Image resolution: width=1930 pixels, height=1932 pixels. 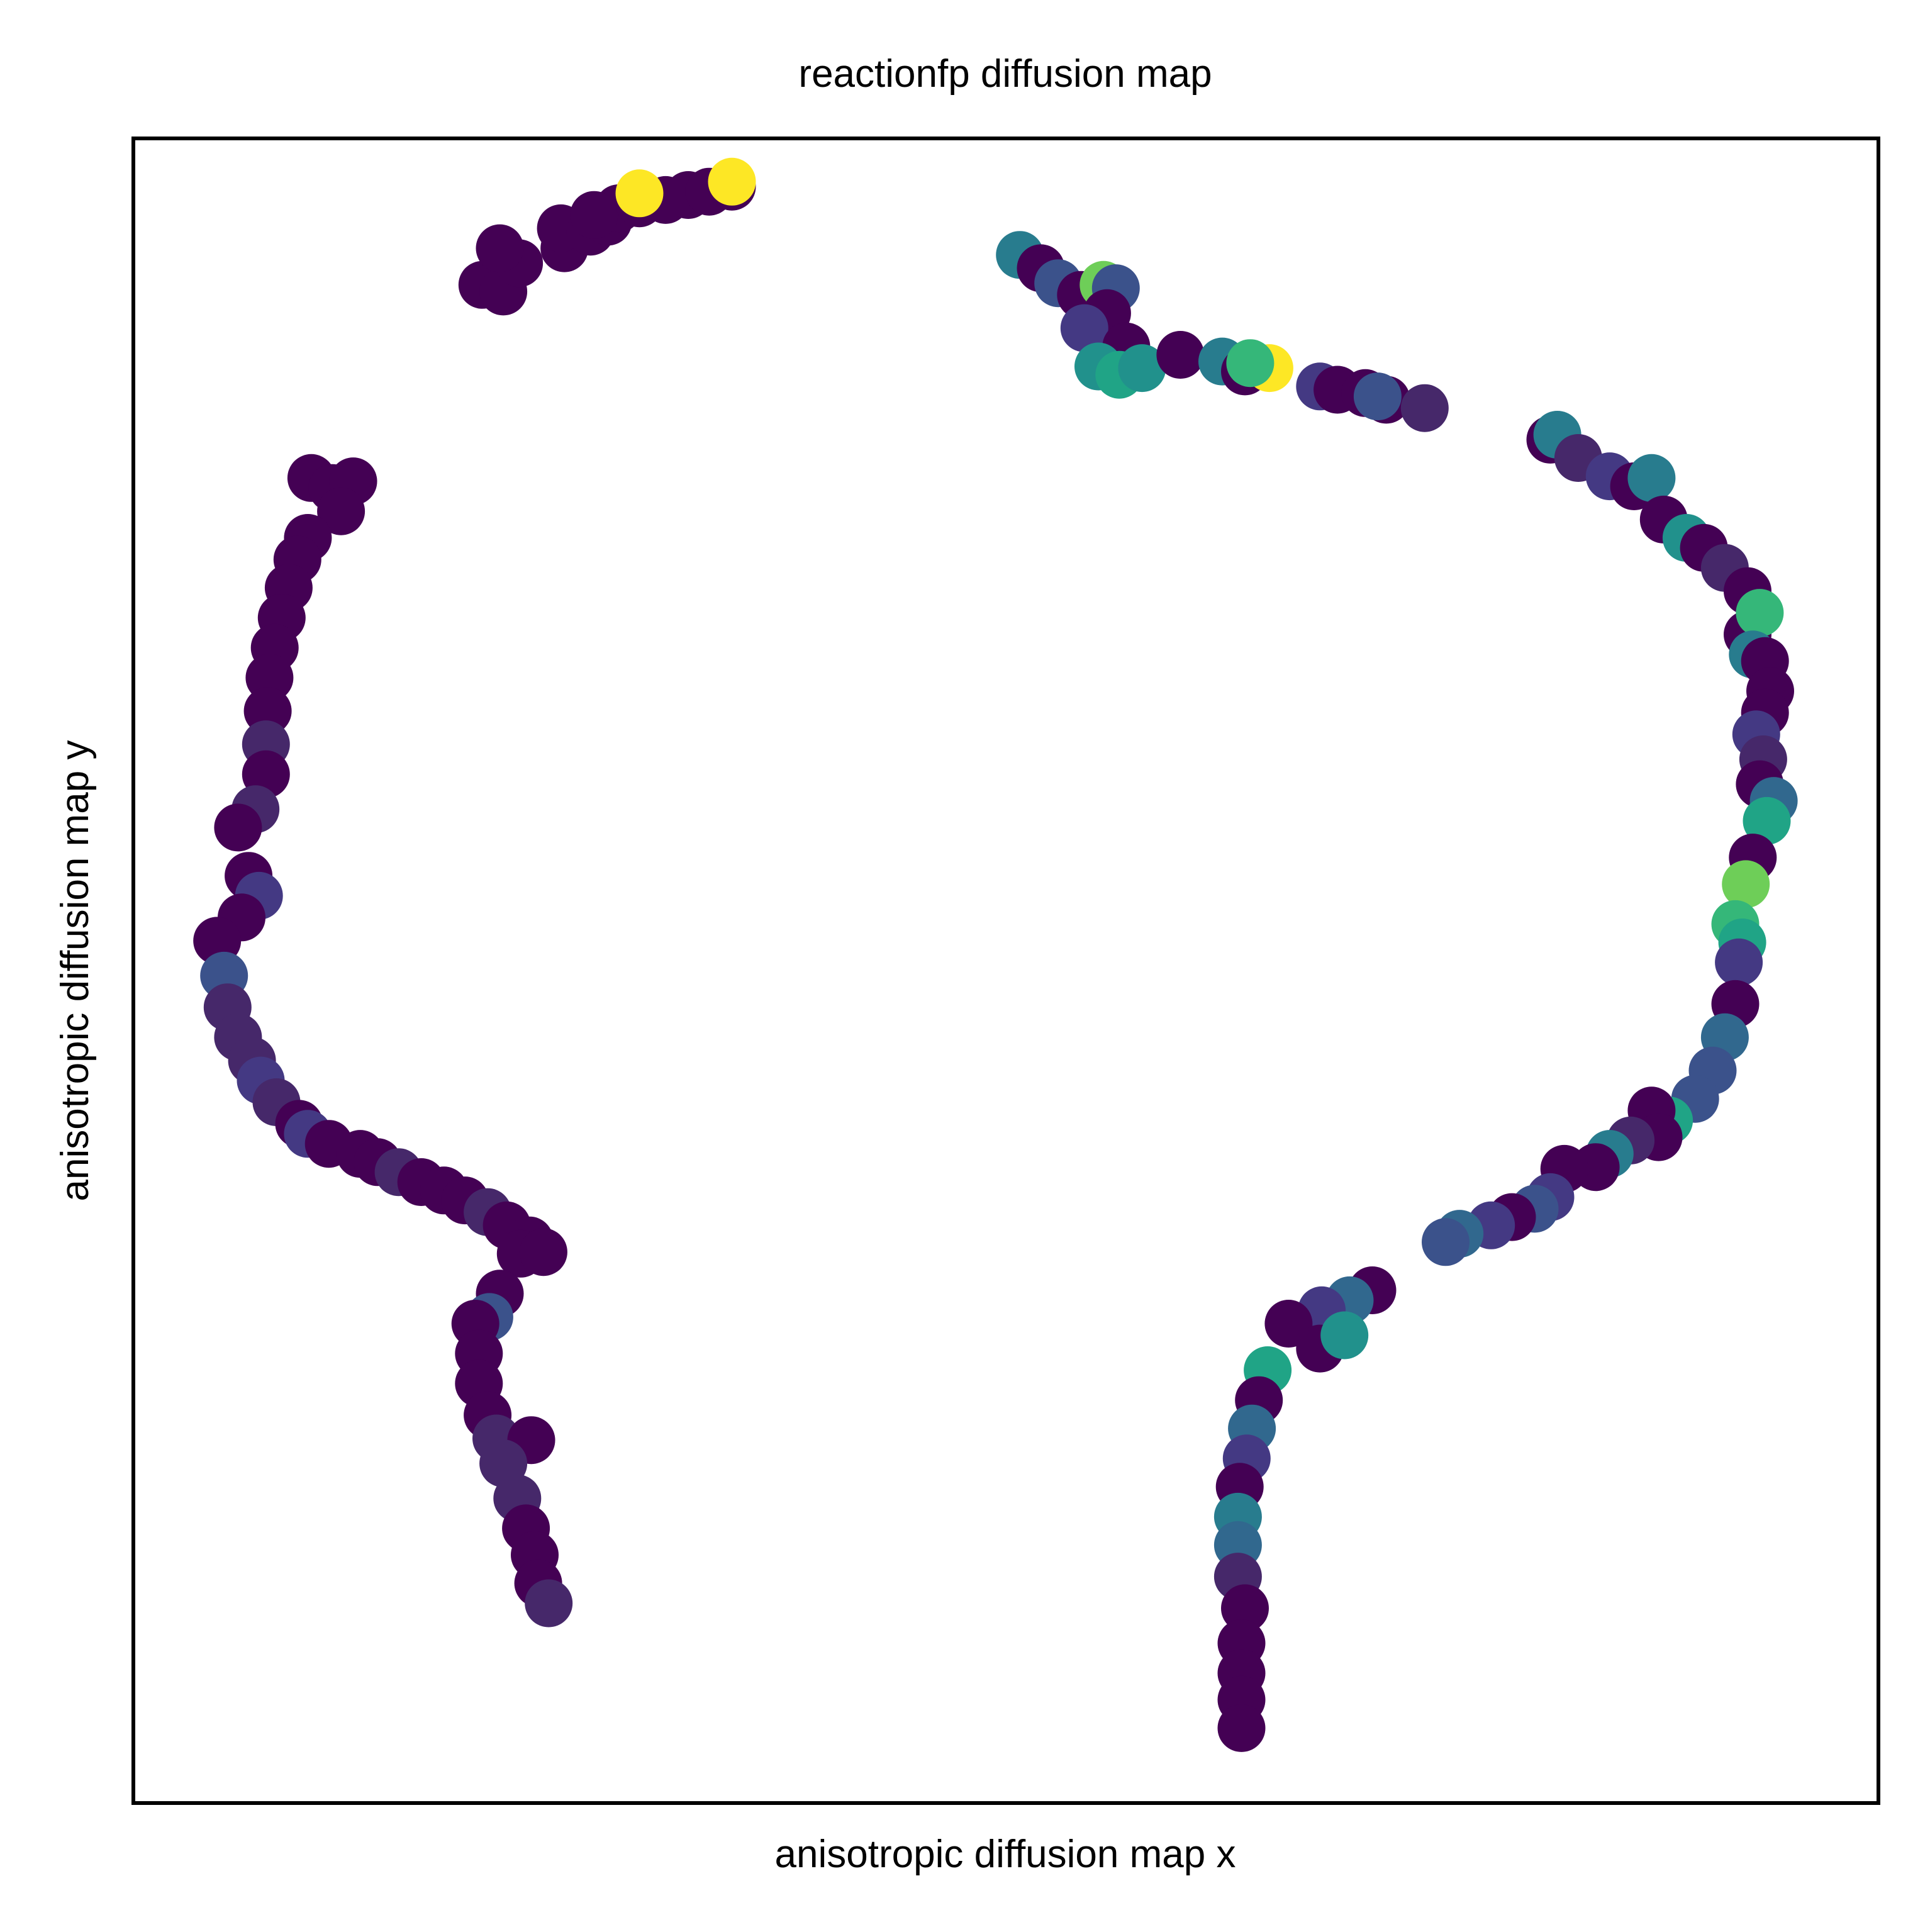 What do you see at coordinates (75, 971) in the screenshot?
I see `y-axis-label: anisotropic diffusion map y` at bounding box center [75, 971].